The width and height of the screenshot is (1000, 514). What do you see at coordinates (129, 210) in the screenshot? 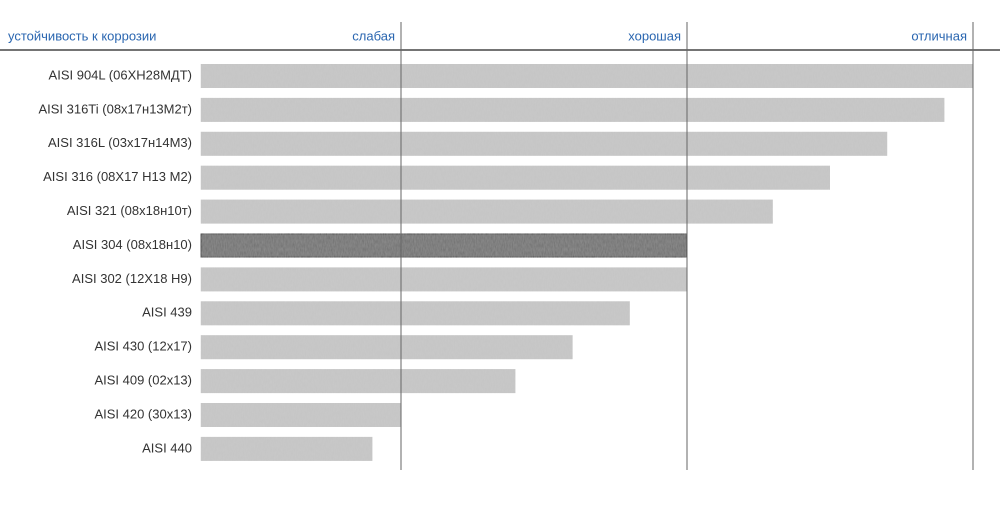
I see `y-tick-label: AISI 321 (08х18н10т)` at bounding box center [129, 210].